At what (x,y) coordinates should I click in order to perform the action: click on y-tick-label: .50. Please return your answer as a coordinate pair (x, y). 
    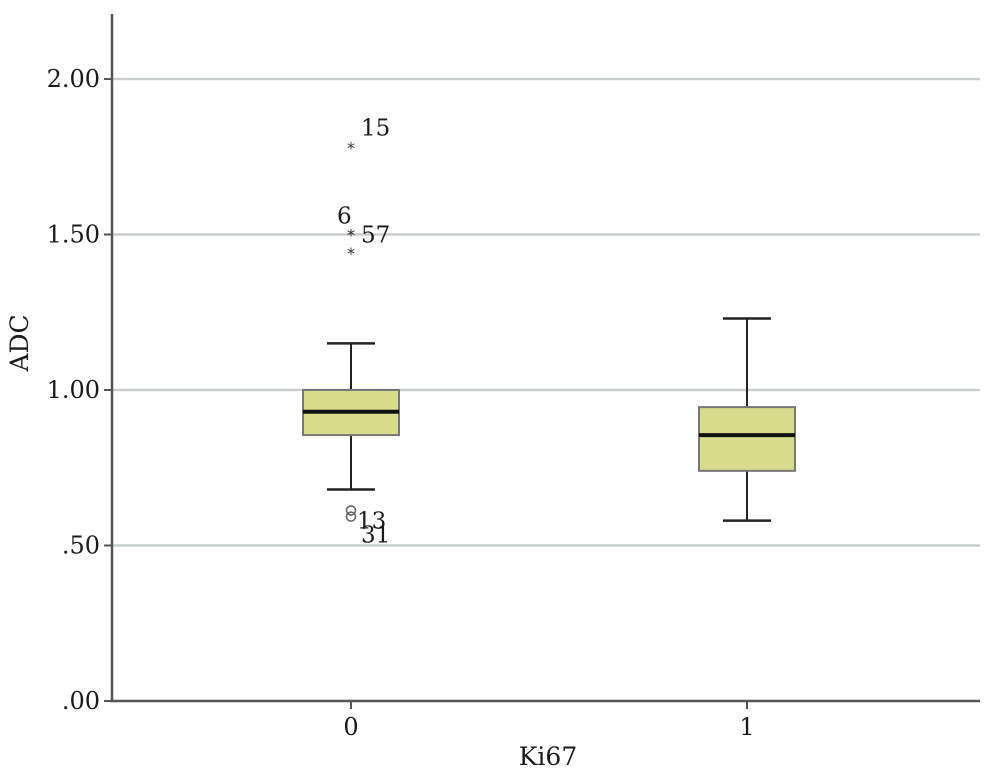
    Looking at the image, I should click on (81, 546).